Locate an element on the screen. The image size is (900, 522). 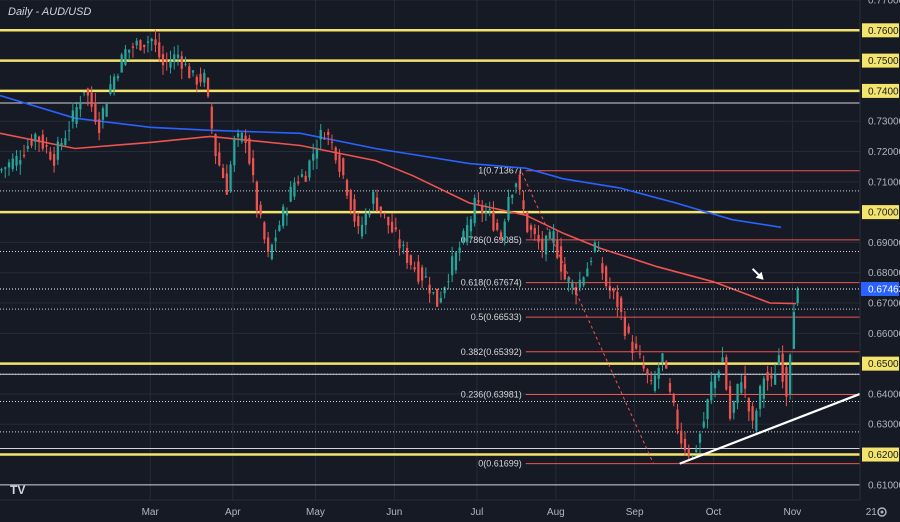
arrow-annotation-icon is located at coordinates (757, 274).